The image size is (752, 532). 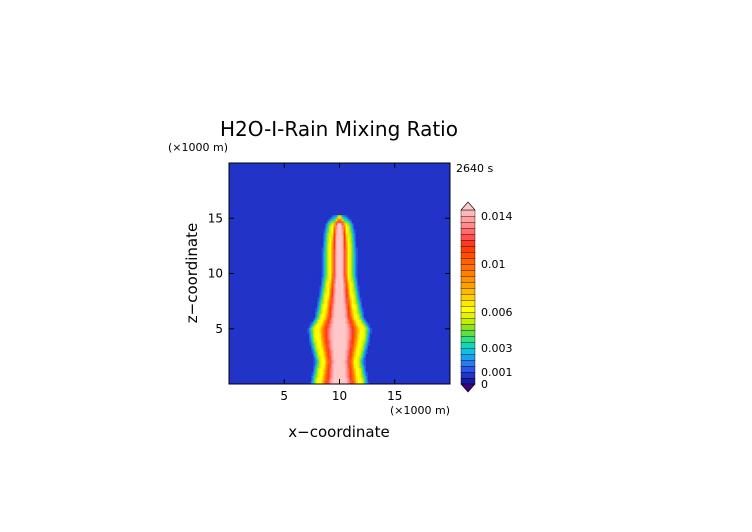 What do you see at coordinates (284, 396) in the screenshot?
I see `x-tick-label: 5` at bounding box center [284, 396].